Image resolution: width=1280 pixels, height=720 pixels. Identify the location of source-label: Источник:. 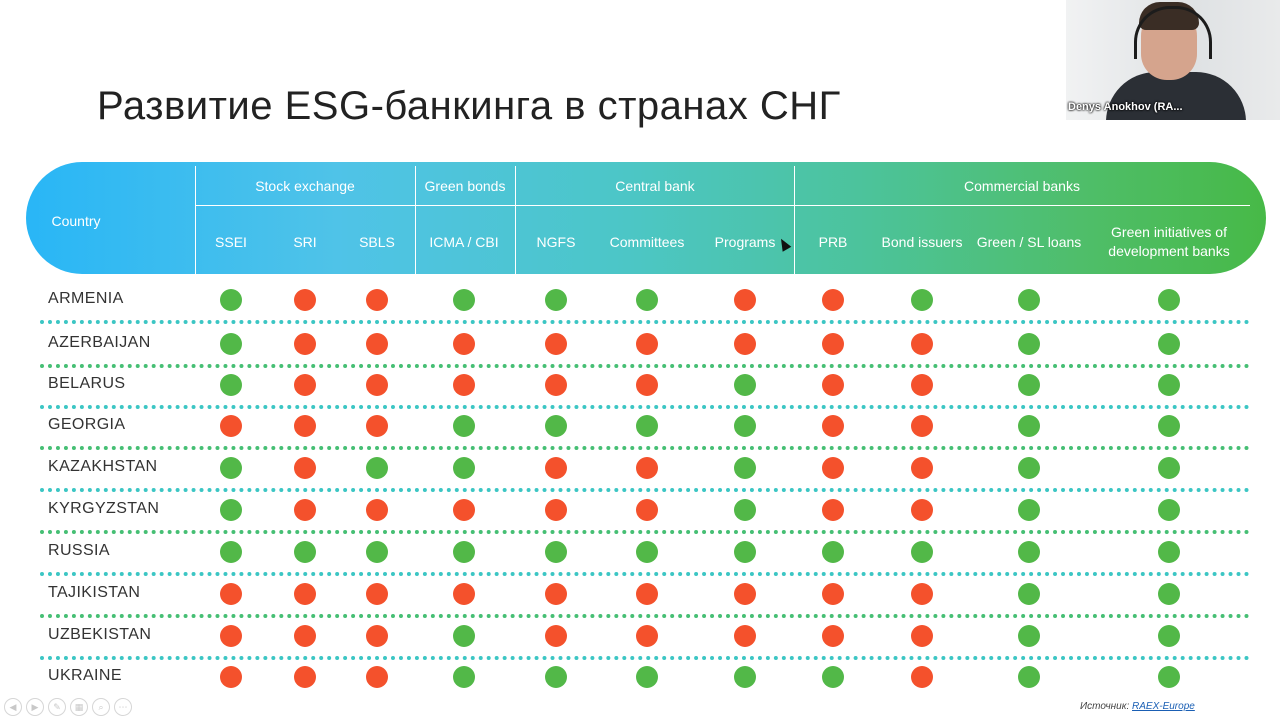
(1105, 706).